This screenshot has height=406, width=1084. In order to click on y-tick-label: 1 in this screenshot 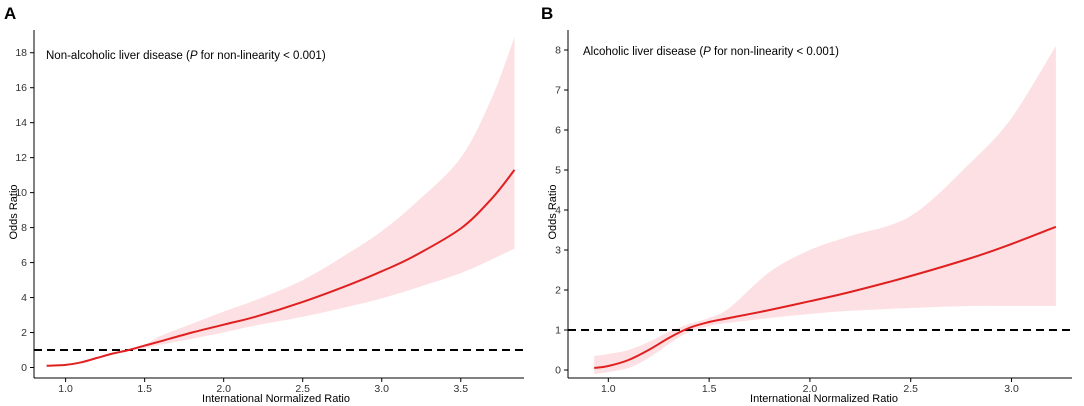, I will do `click(558, 331)`.